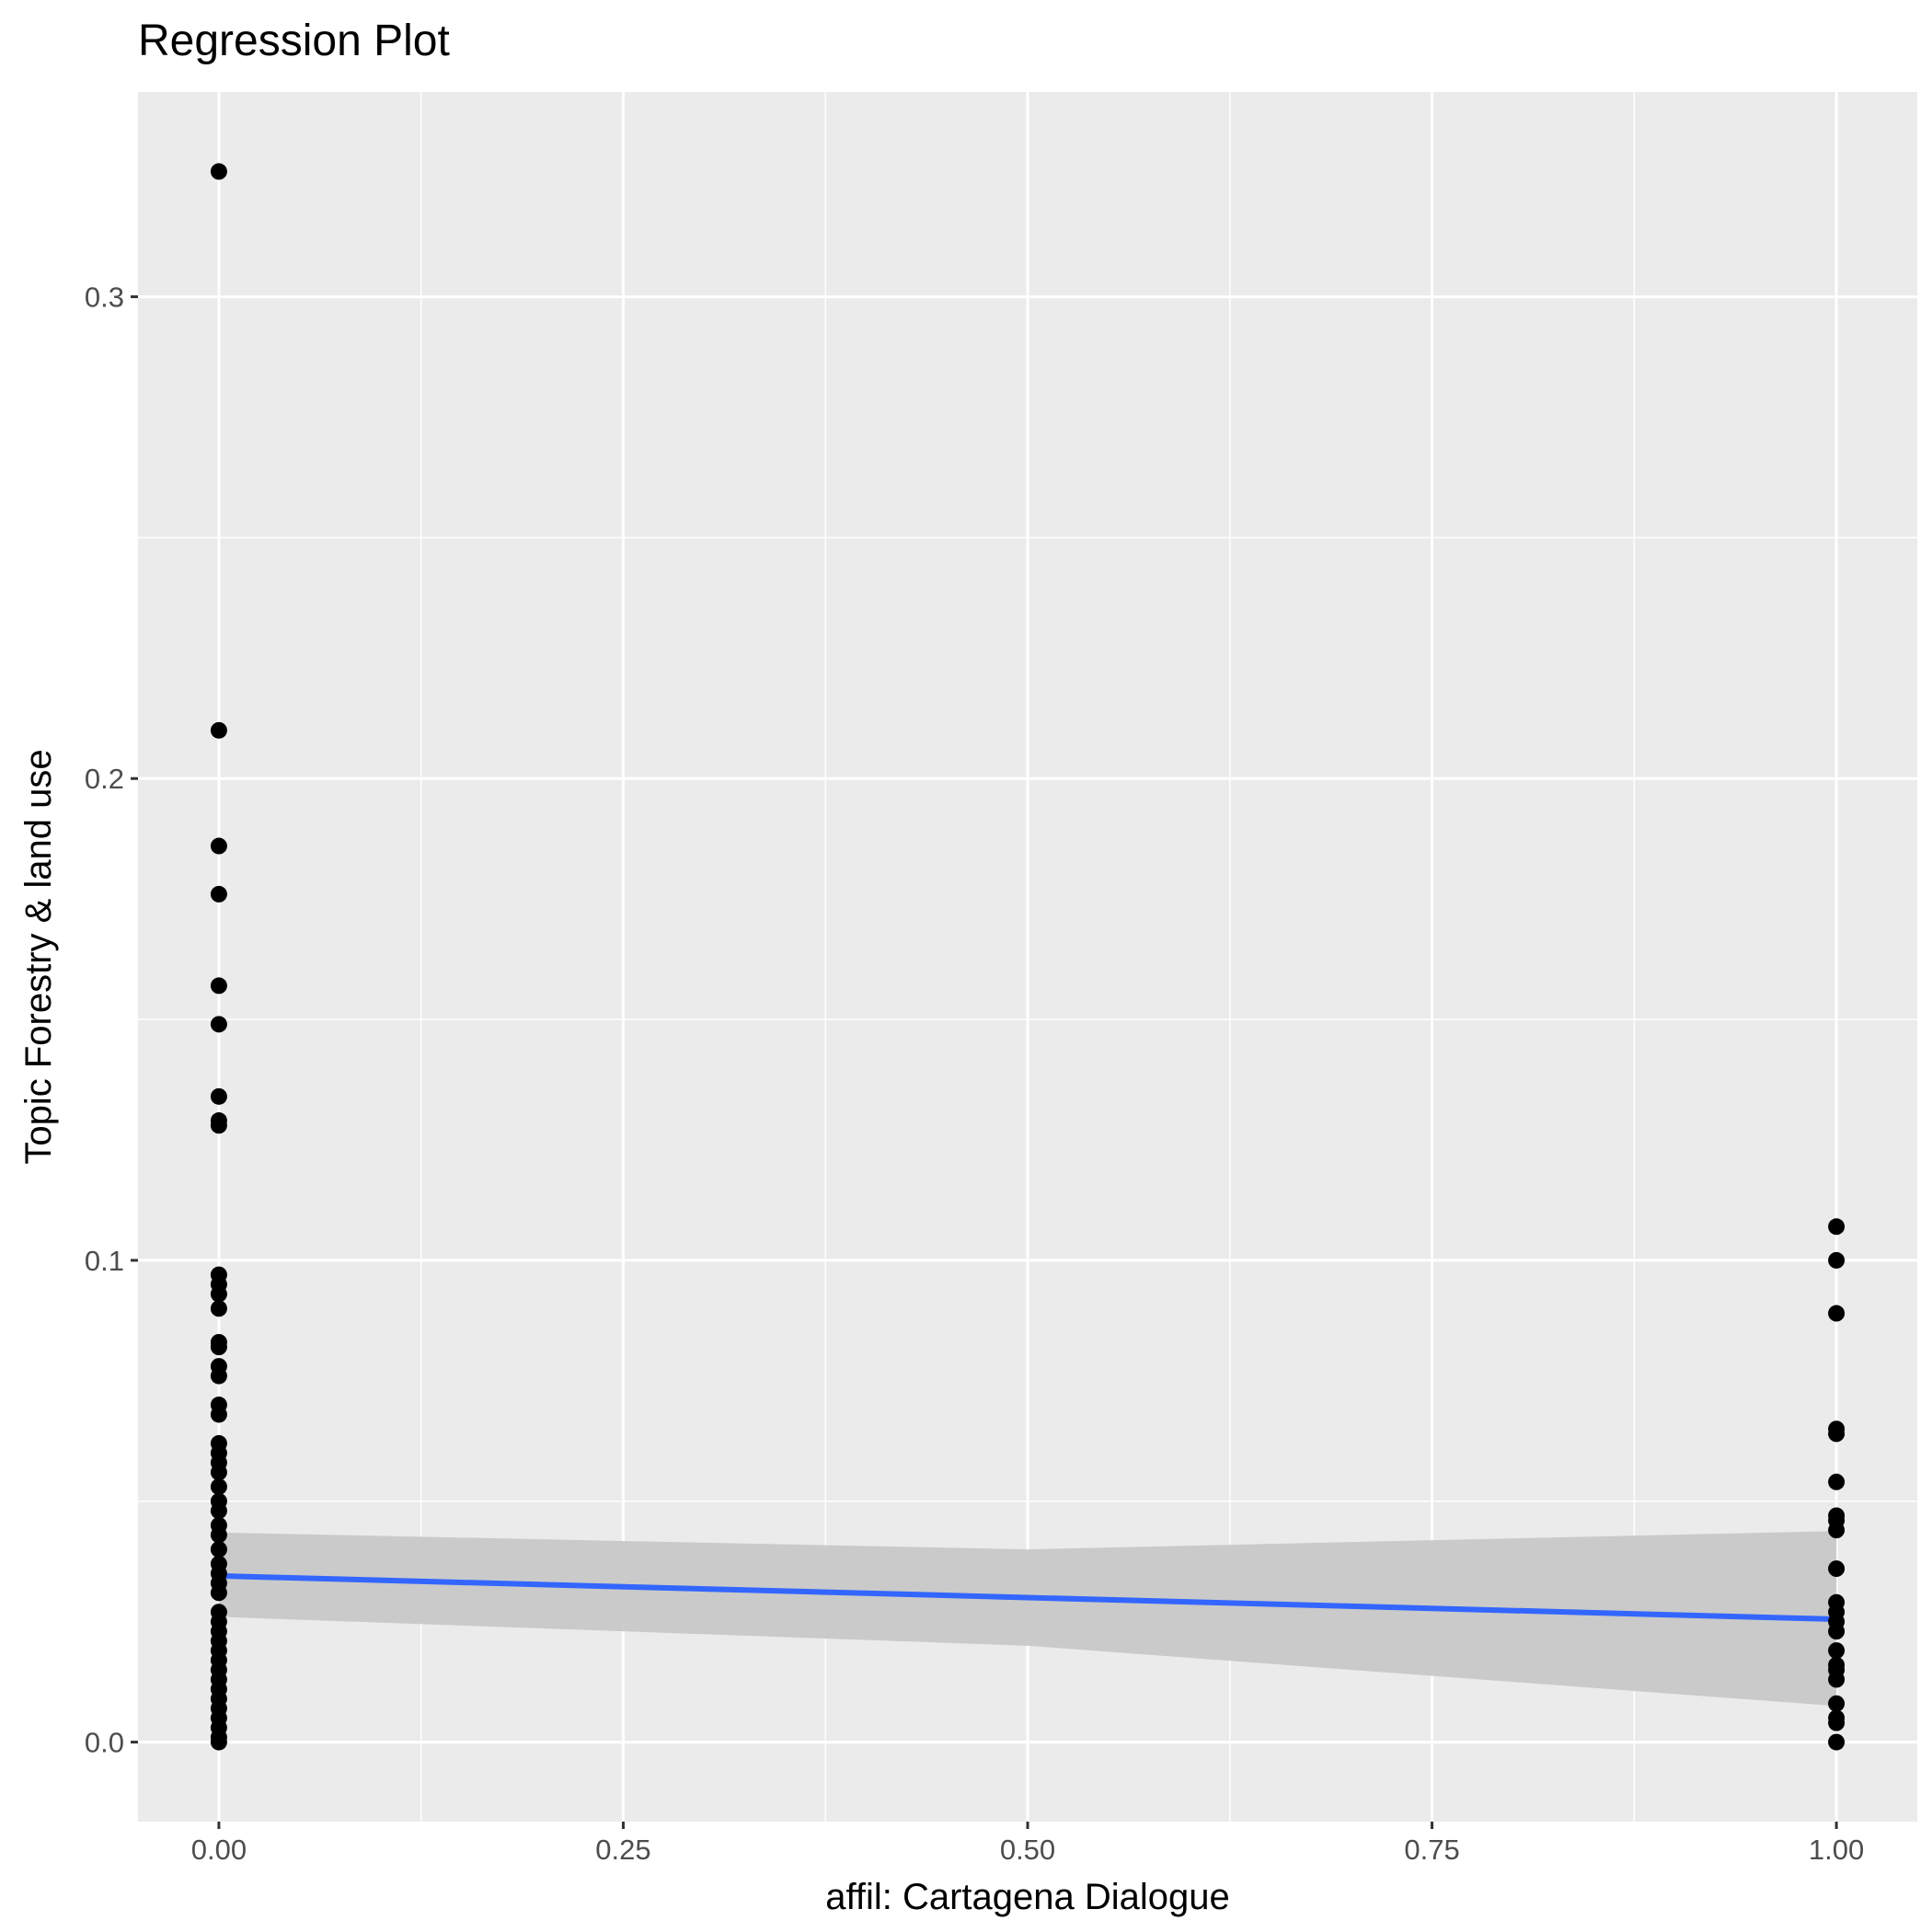 The image size is (1932, 1932). I want to click on y-tick-label: 0.0, so click(104, 1743).